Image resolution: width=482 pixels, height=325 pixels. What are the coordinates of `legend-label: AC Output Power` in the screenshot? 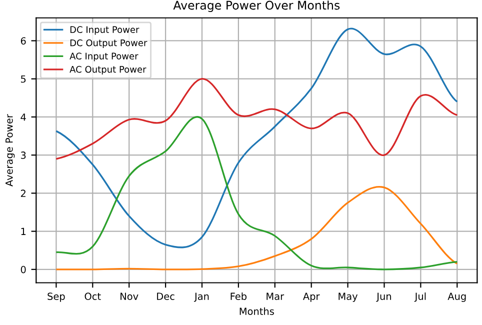 It's located at (108, 70).